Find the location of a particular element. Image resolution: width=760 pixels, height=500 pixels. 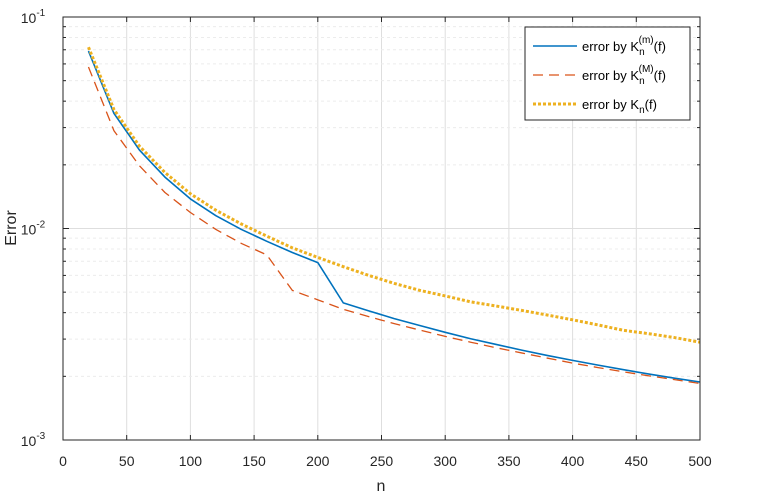

x-tick-label: 350 is located at coordinates (509, 461).